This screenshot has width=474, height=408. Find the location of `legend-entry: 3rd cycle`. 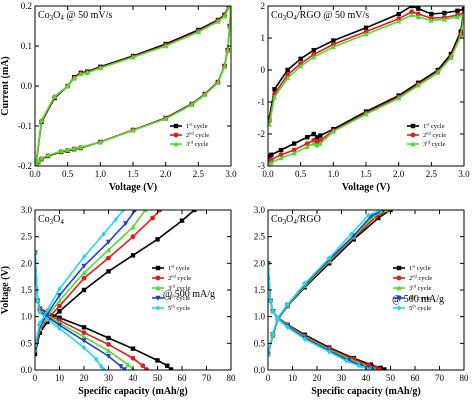

legend-entry: 3rd cycle is located at coordinates (197, 144).